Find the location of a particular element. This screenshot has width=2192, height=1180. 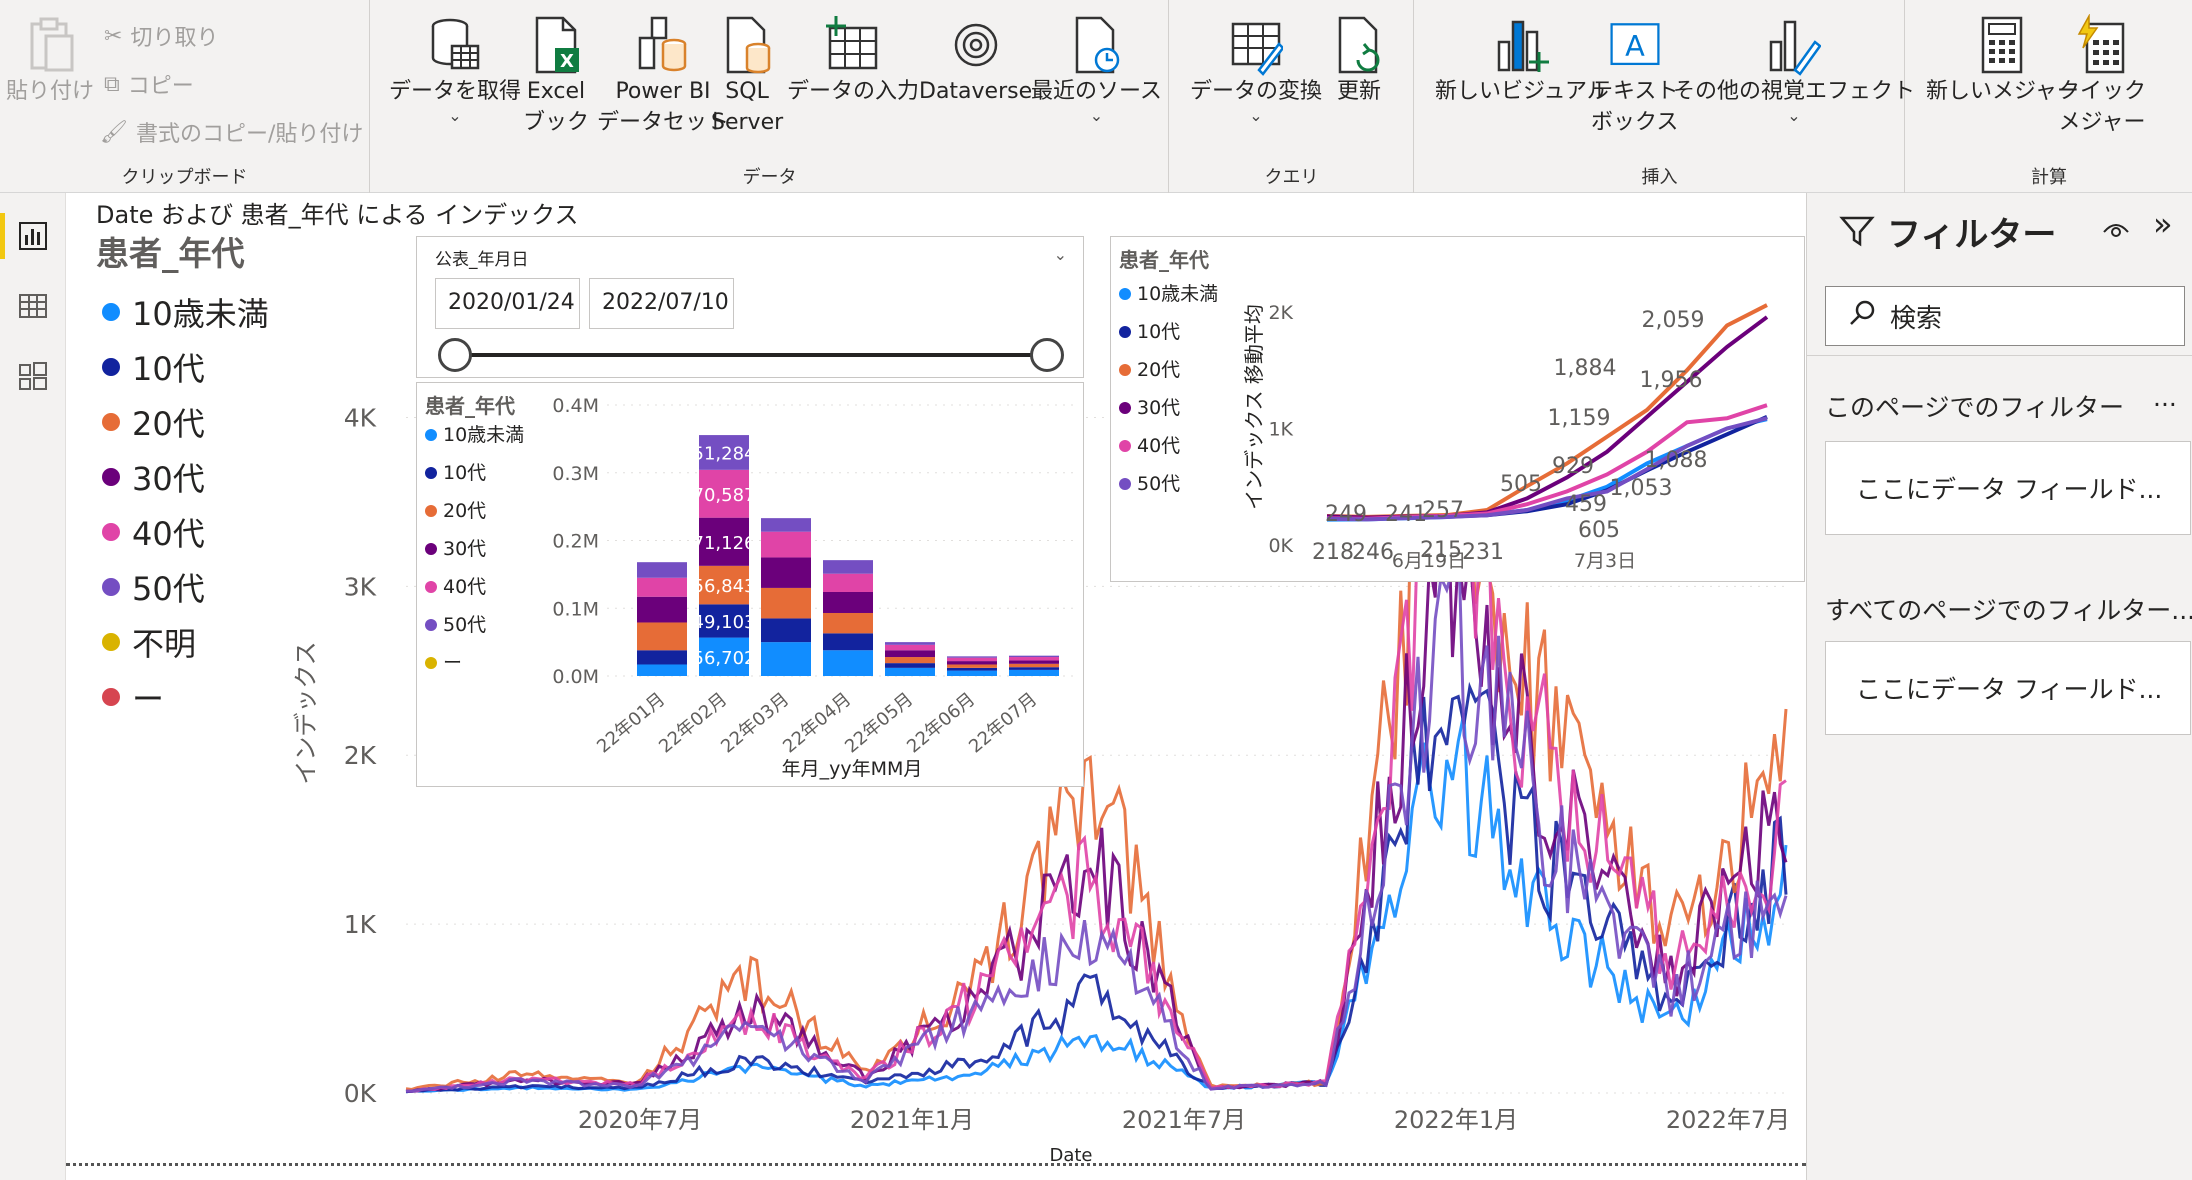

slicer-end-handle is located at coordinates (1047, 355).